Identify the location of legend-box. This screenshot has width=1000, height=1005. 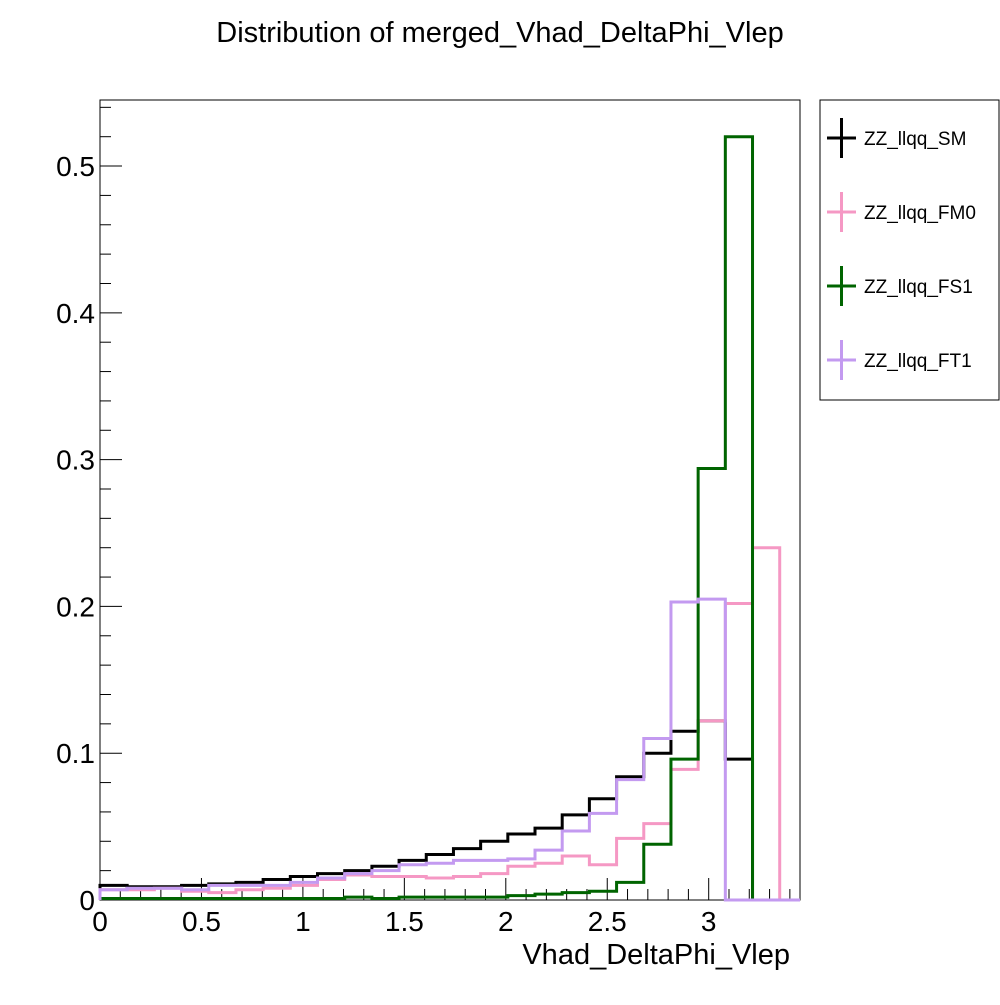
(909, 250).